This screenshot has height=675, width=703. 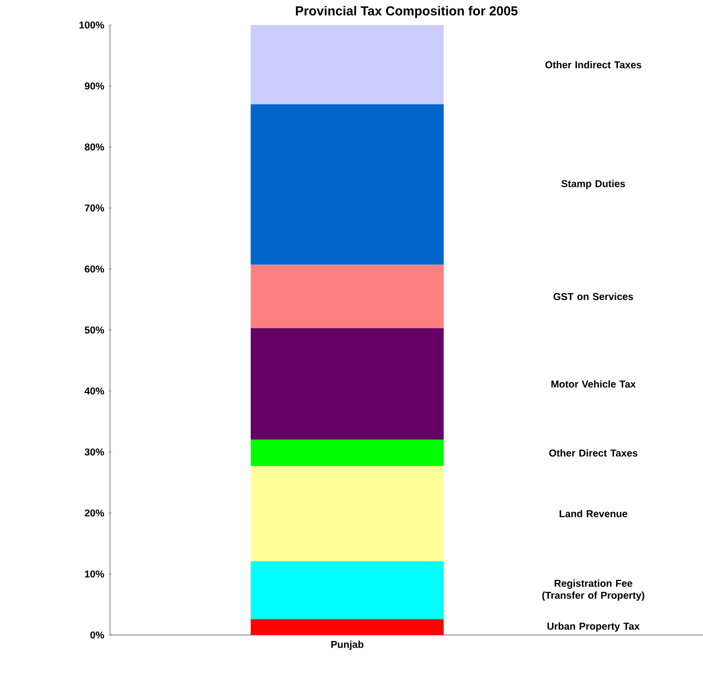 I want to click on y-tick-label: 50%, so click(x=94, y=330).